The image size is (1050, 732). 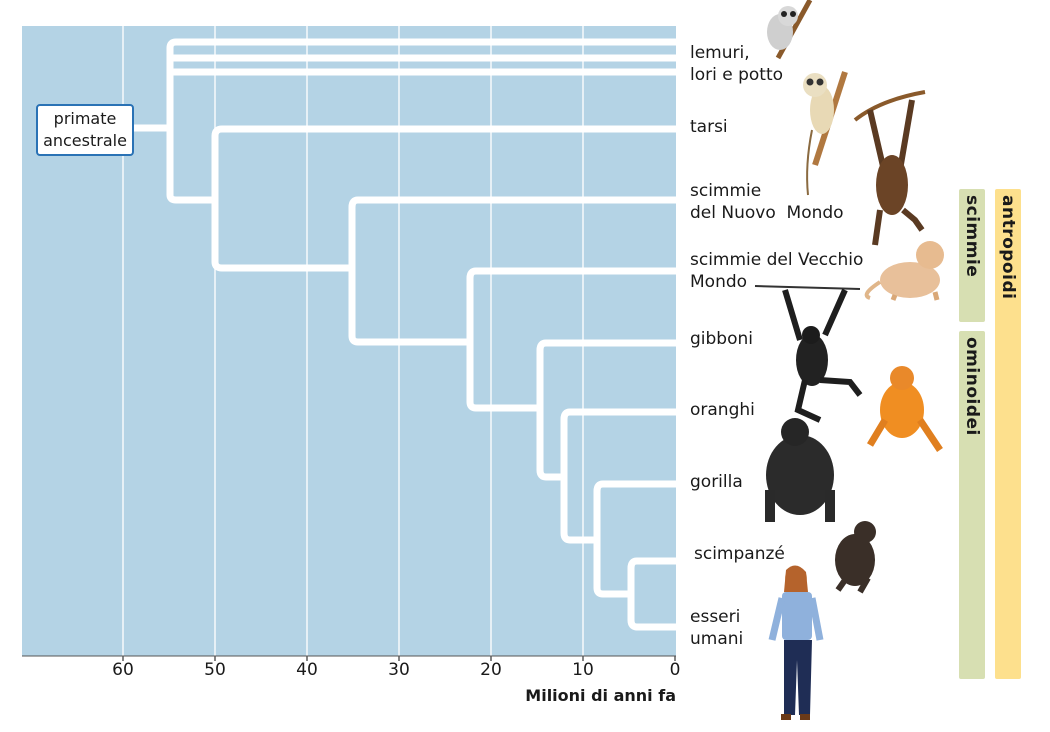 What do you see at coordinates (737, 64) in the screenshot?
I see `tip-label-lemurs: lemuri, lori e potto` at bounding box center [737, 64].